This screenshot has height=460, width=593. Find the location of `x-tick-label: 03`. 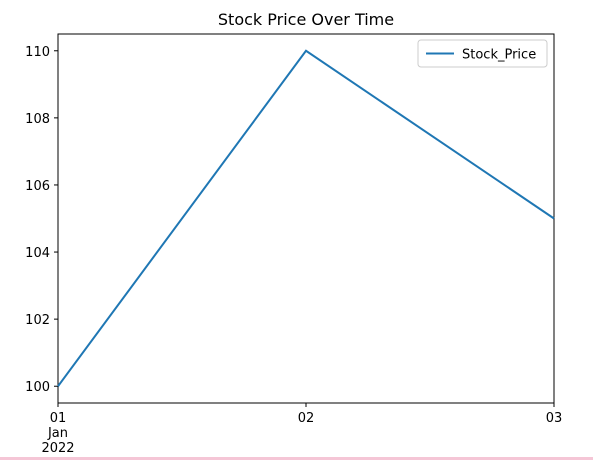

x-tick-label: 03 is located at coordinates (554, 418).